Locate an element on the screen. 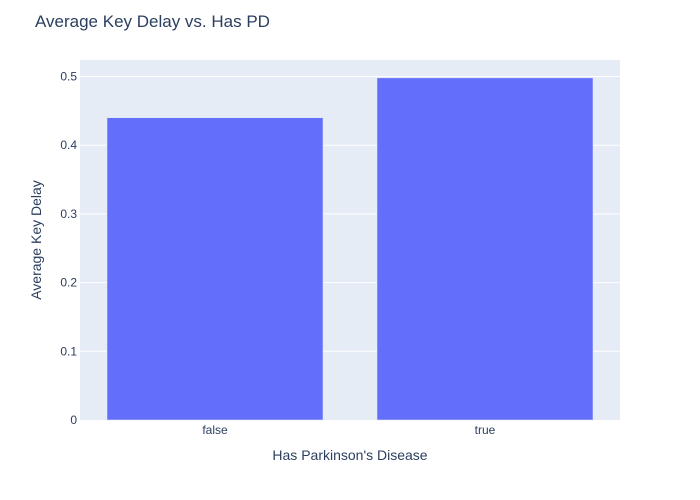 This screenshot has height=500, width=700. y-axis-ticks: 0 0.1 0.2 0.3 0.4 0.5 is located at coordinates (68, 248).